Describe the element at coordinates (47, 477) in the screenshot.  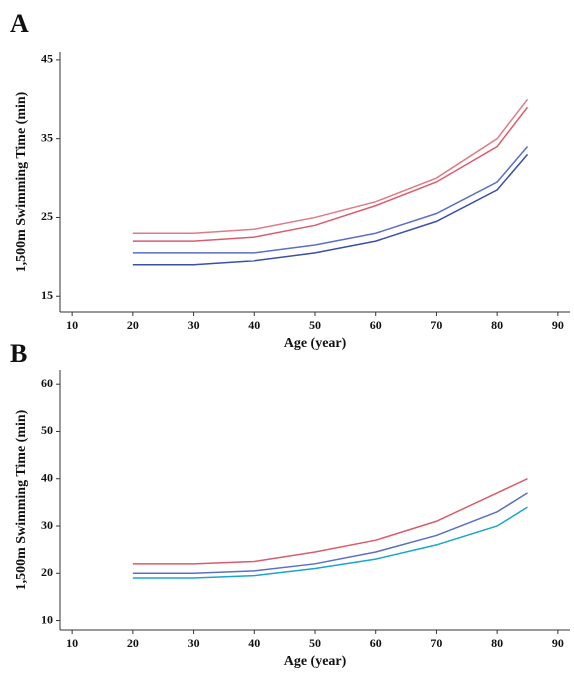
I see `y-tick-label: 40` at that location.